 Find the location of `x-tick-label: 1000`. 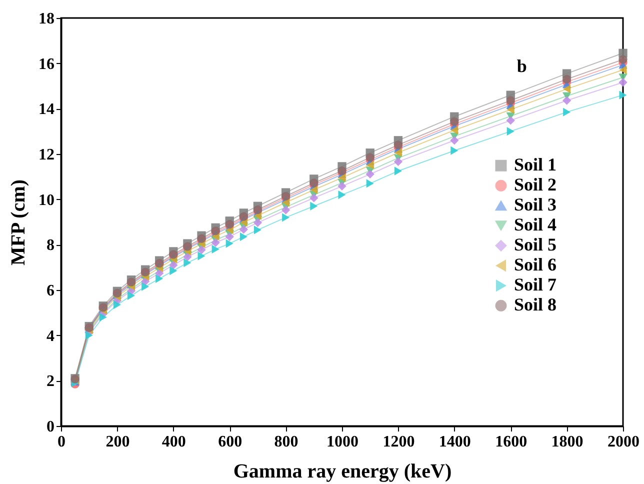

x-tick-label: 1000 is located at coordinates (342, 442).